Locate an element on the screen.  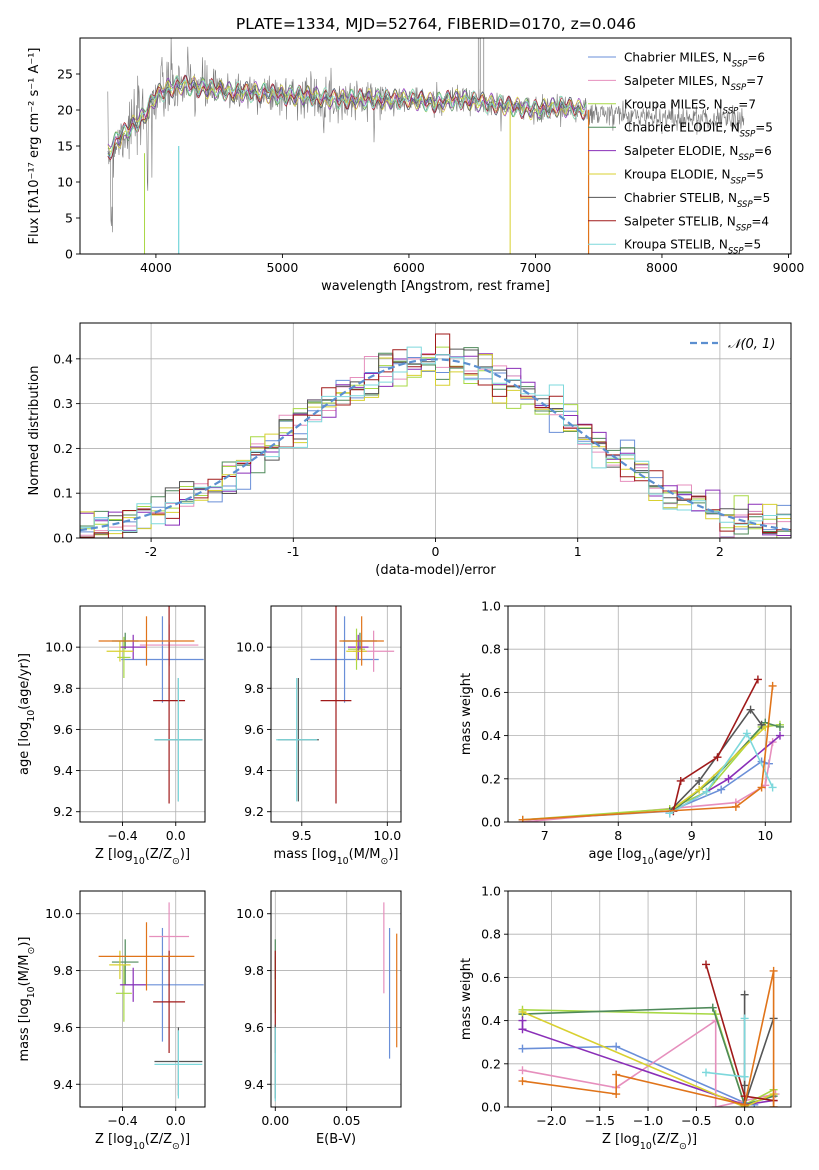
mass-weight-vs-Z-y-tick-label: 0.8 is located at coordinates (491, 934).